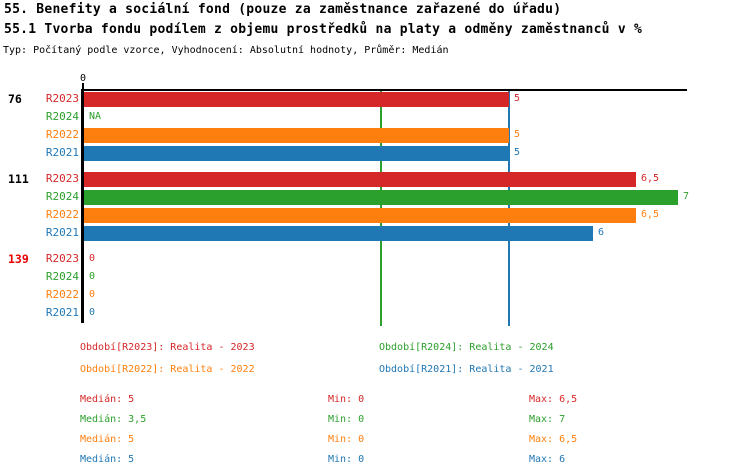 The height and width of the screenshot is (476, 750). Describe the element at coordinates (601, 232) in the screenshot. I see `bar-value-label: 6` at that location.